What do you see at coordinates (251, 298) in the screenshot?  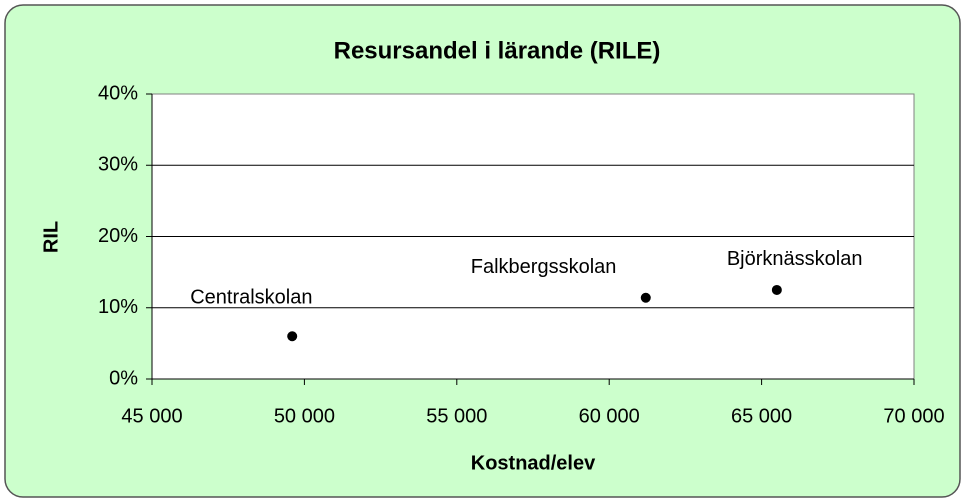 I see `point-label: Centralskolan` at bounding box center [251, 298].